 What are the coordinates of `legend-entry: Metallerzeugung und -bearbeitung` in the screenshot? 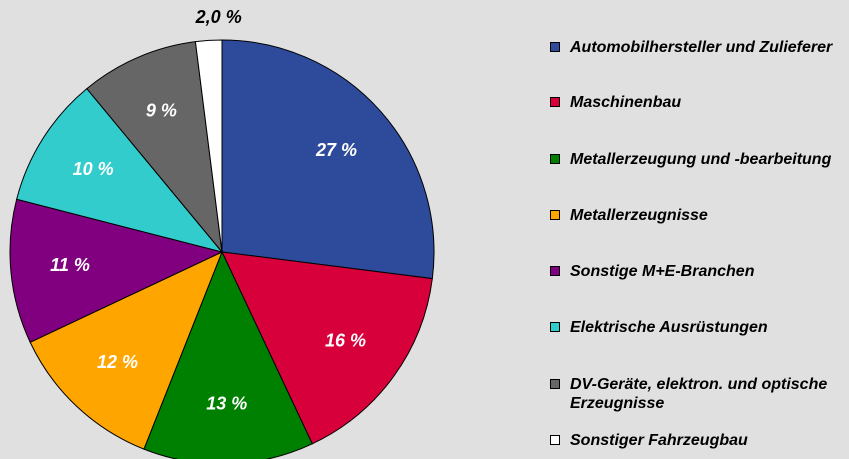 It's located at (697, 159).